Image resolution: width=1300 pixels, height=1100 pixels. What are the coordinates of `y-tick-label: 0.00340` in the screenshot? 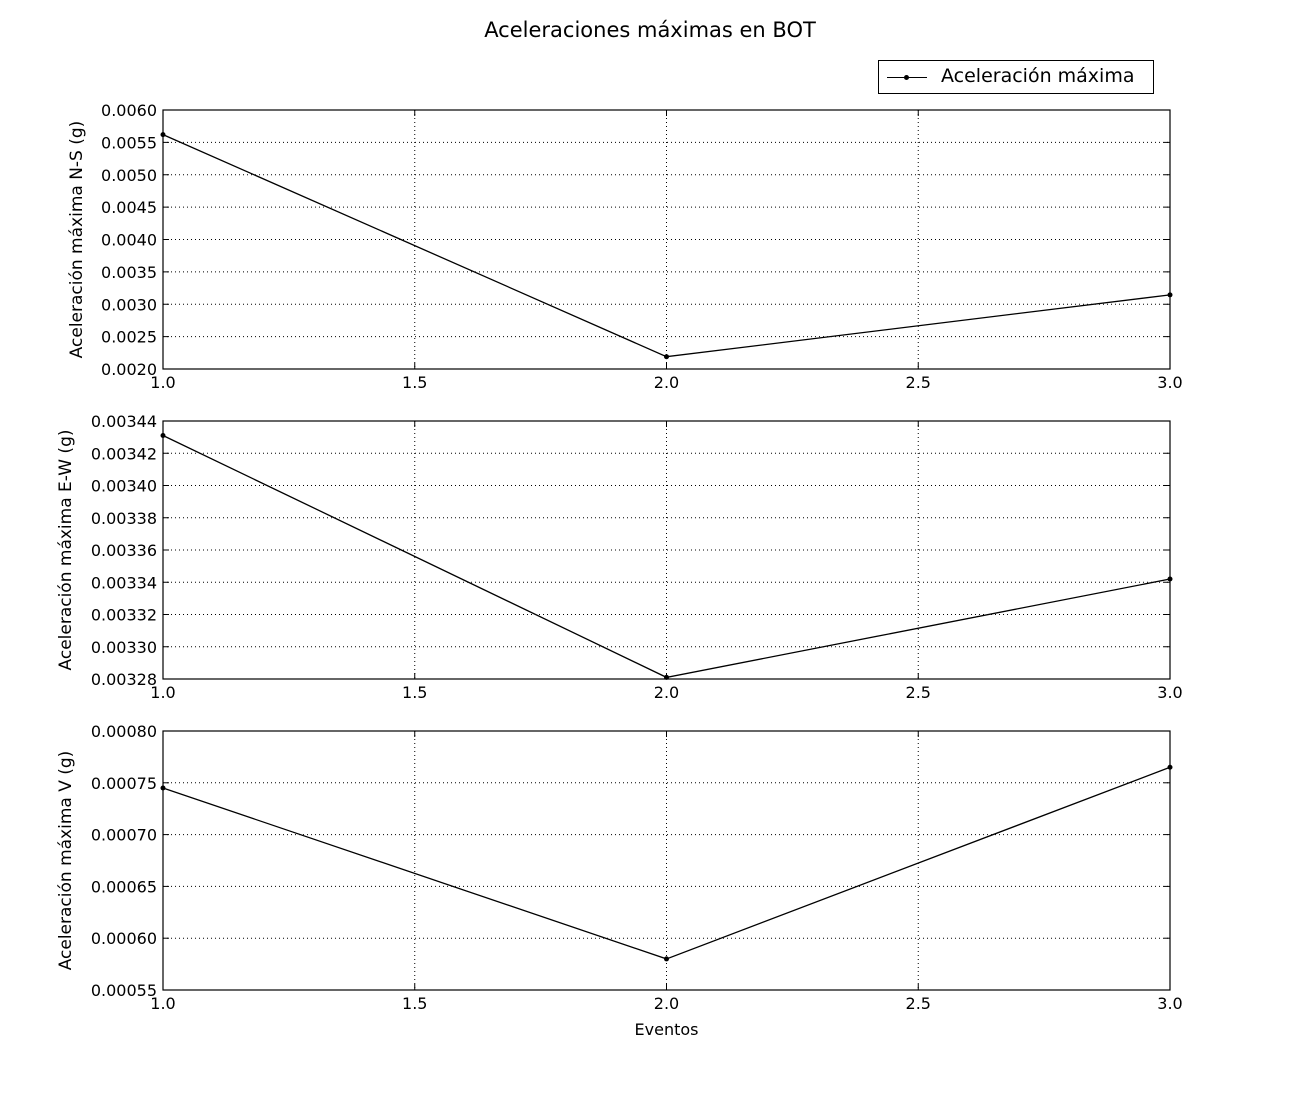 It's located at (124, 486).